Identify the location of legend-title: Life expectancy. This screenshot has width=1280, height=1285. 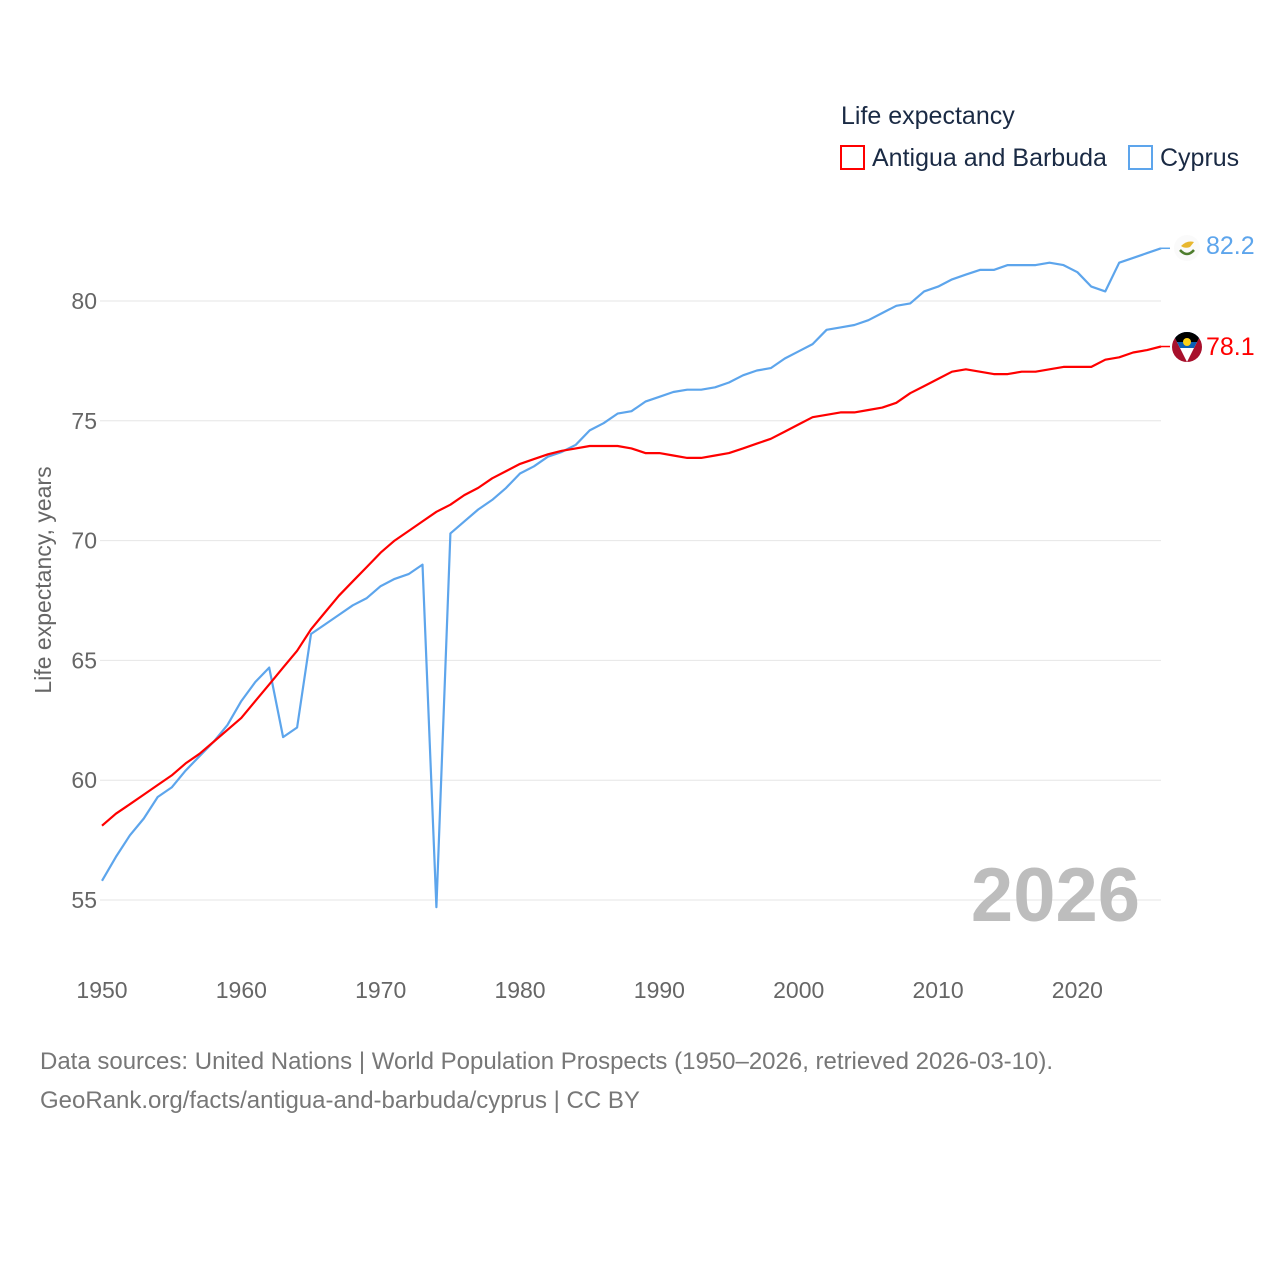
(928, 116).